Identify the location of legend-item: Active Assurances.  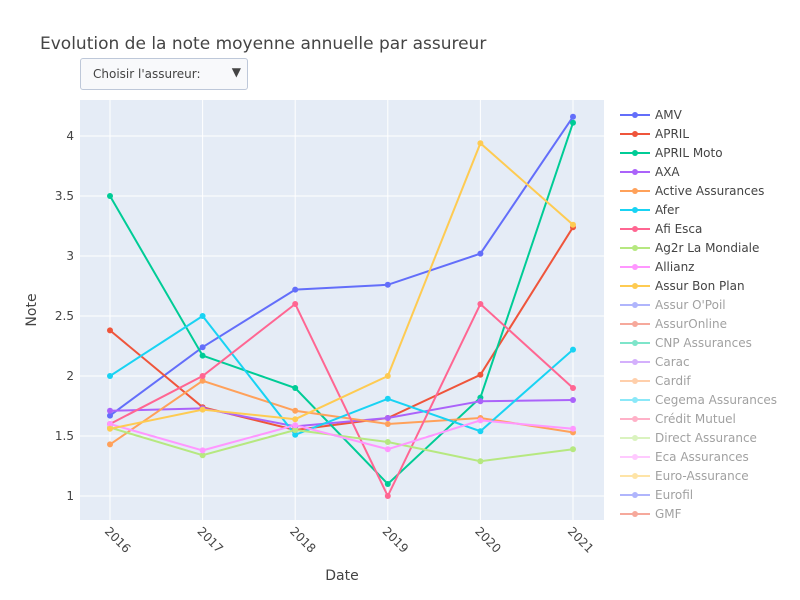
(692, 191).